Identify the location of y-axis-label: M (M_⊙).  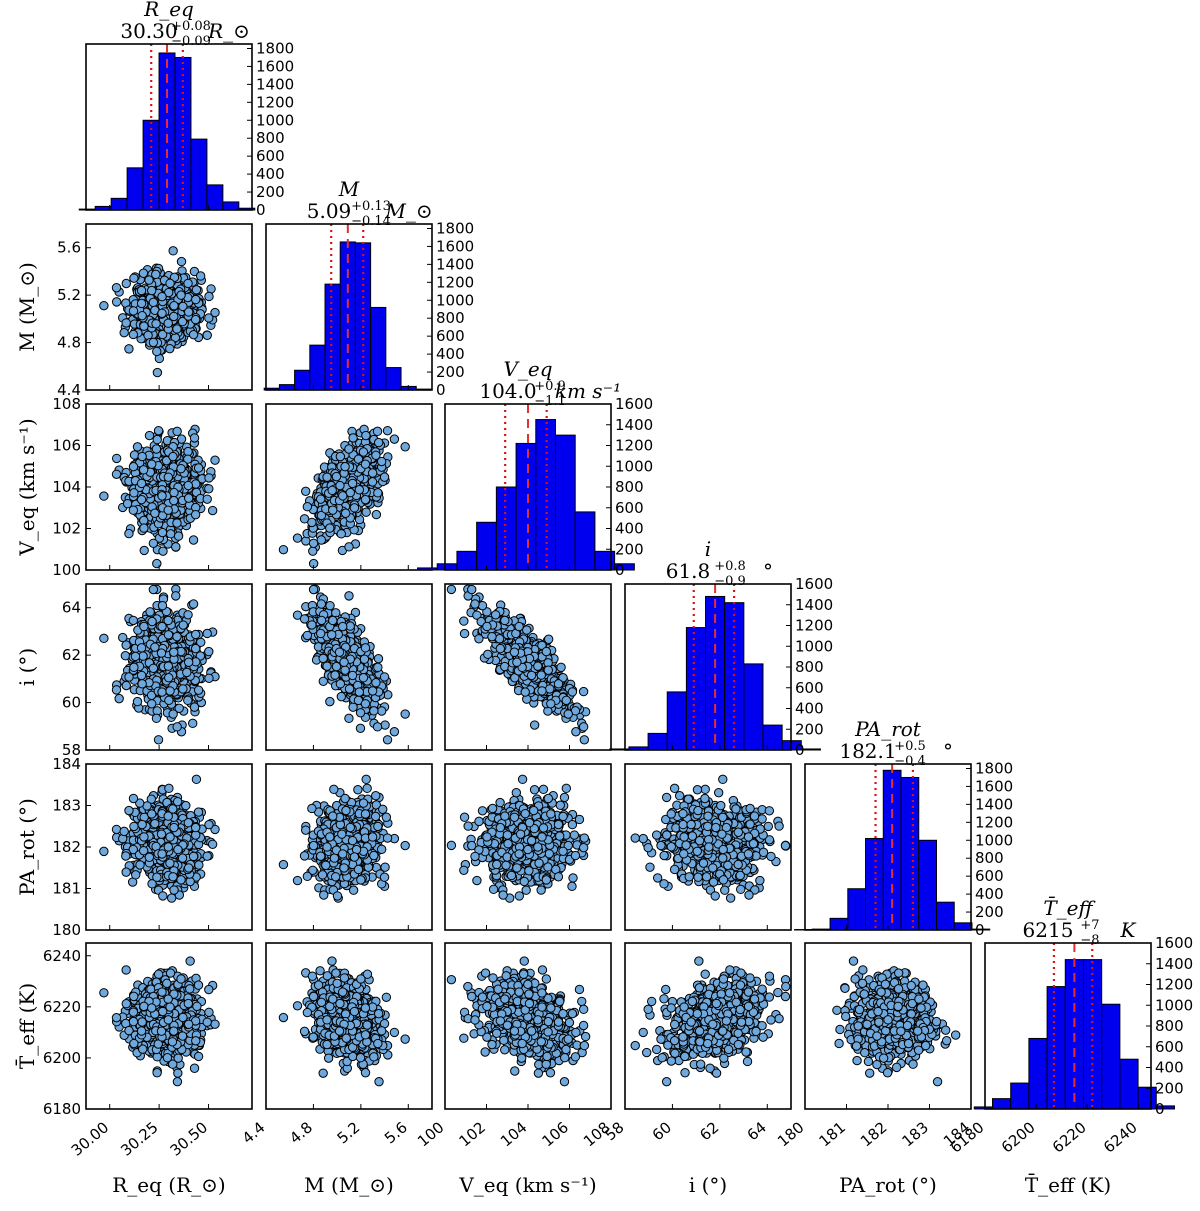
(27, 307).